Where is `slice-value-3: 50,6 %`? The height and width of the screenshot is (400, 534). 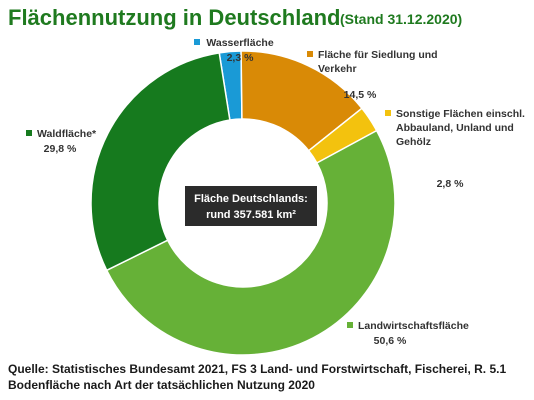 slice-value-3: 50,6 % is located at coordinates (390, 341).